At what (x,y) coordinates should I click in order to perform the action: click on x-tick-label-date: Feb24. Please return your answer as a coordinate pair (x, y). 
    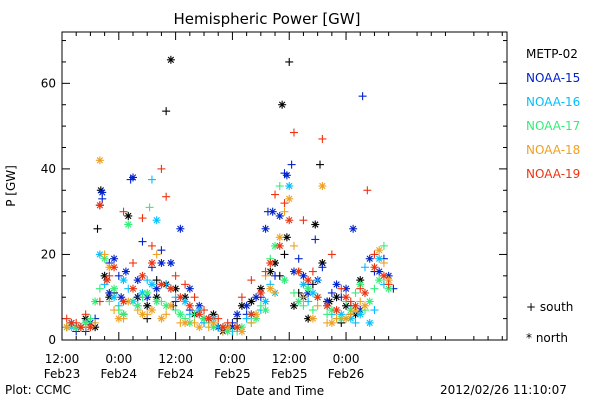
    Looking at the image, I should click on (175, 374).